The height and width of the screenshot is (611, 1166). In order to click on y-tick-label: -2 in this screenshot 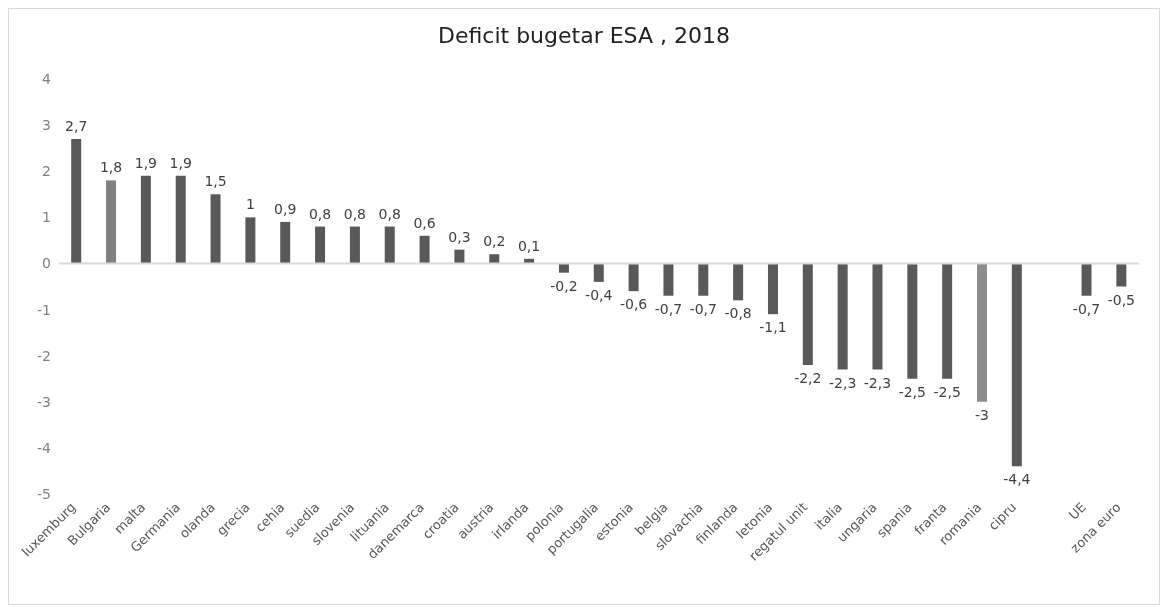, I will do `click(44, 355)`.